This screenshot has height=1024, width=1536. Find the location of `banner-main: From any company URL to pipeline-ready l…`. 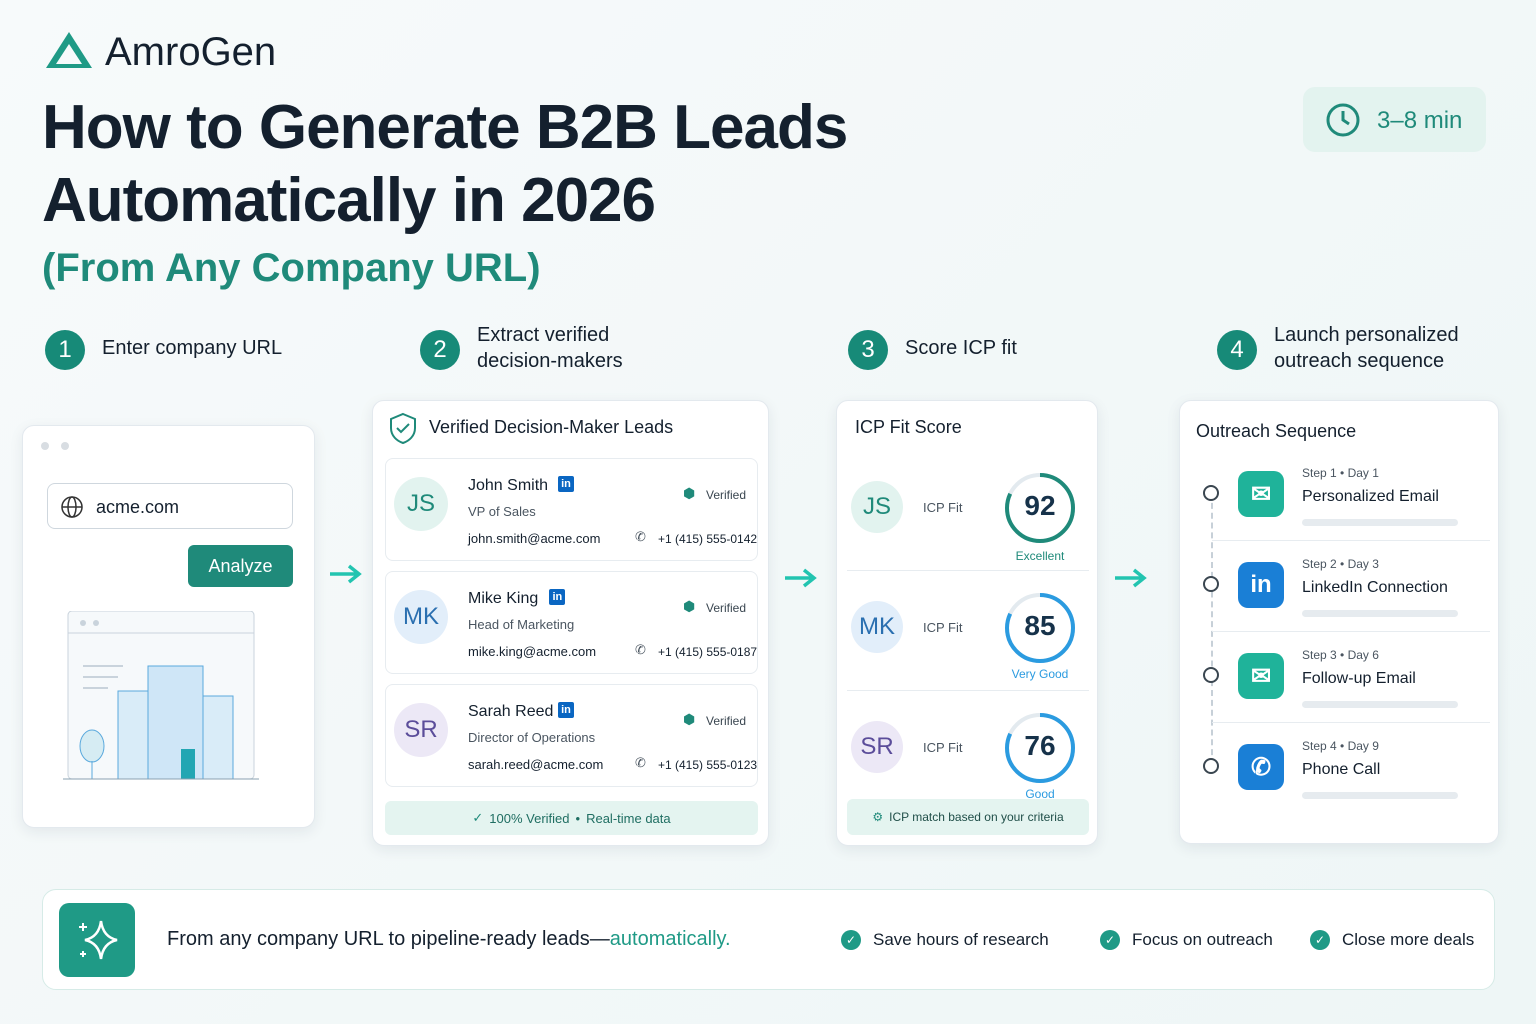

banner-main: From any company URL to pipeline-ready l… is located at coordinates (388, 939).